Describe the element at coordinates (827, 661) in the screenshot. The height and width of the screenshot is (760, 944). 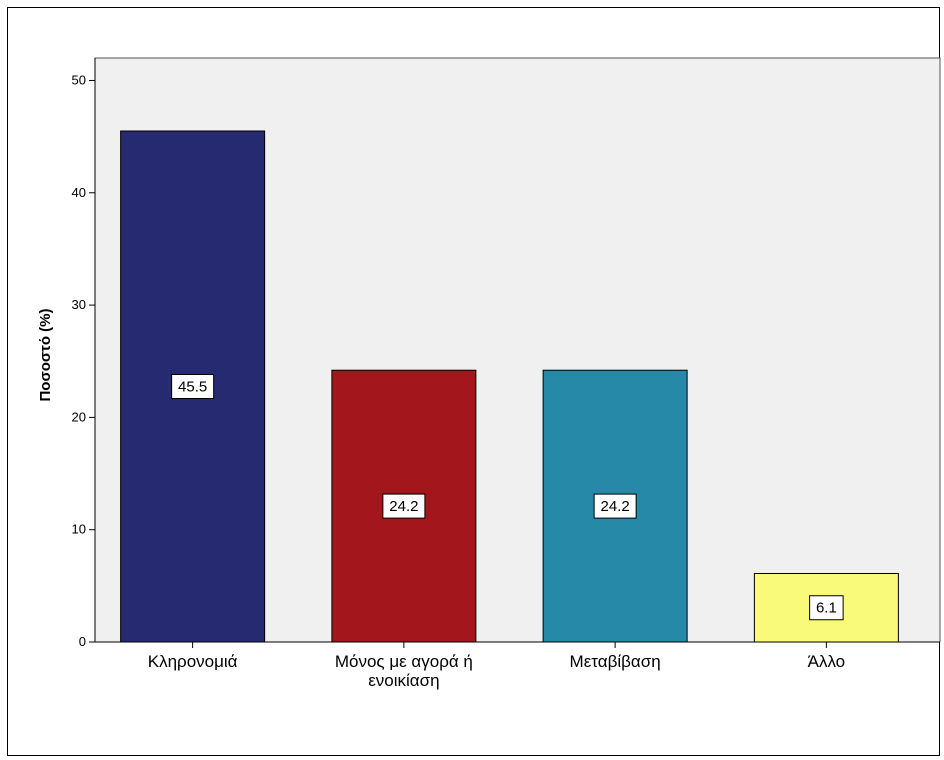
I see `x-tick-label: Άλλο` at that location.